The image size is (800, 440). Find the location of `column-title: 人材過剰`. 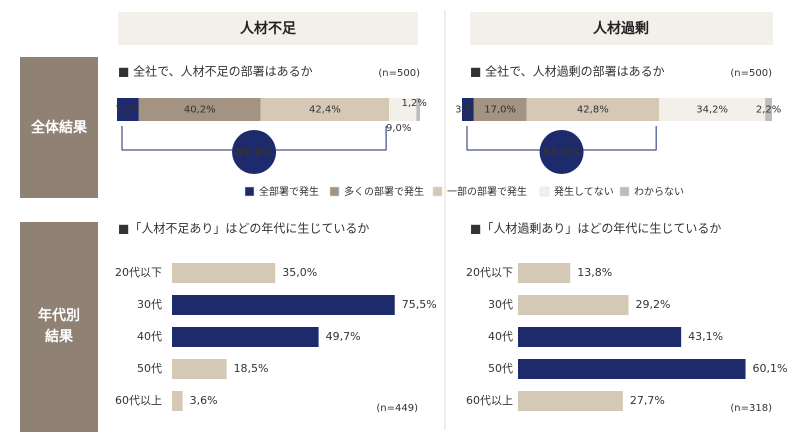

column-title: 人材過剰 is located at coordinates (621, 28).